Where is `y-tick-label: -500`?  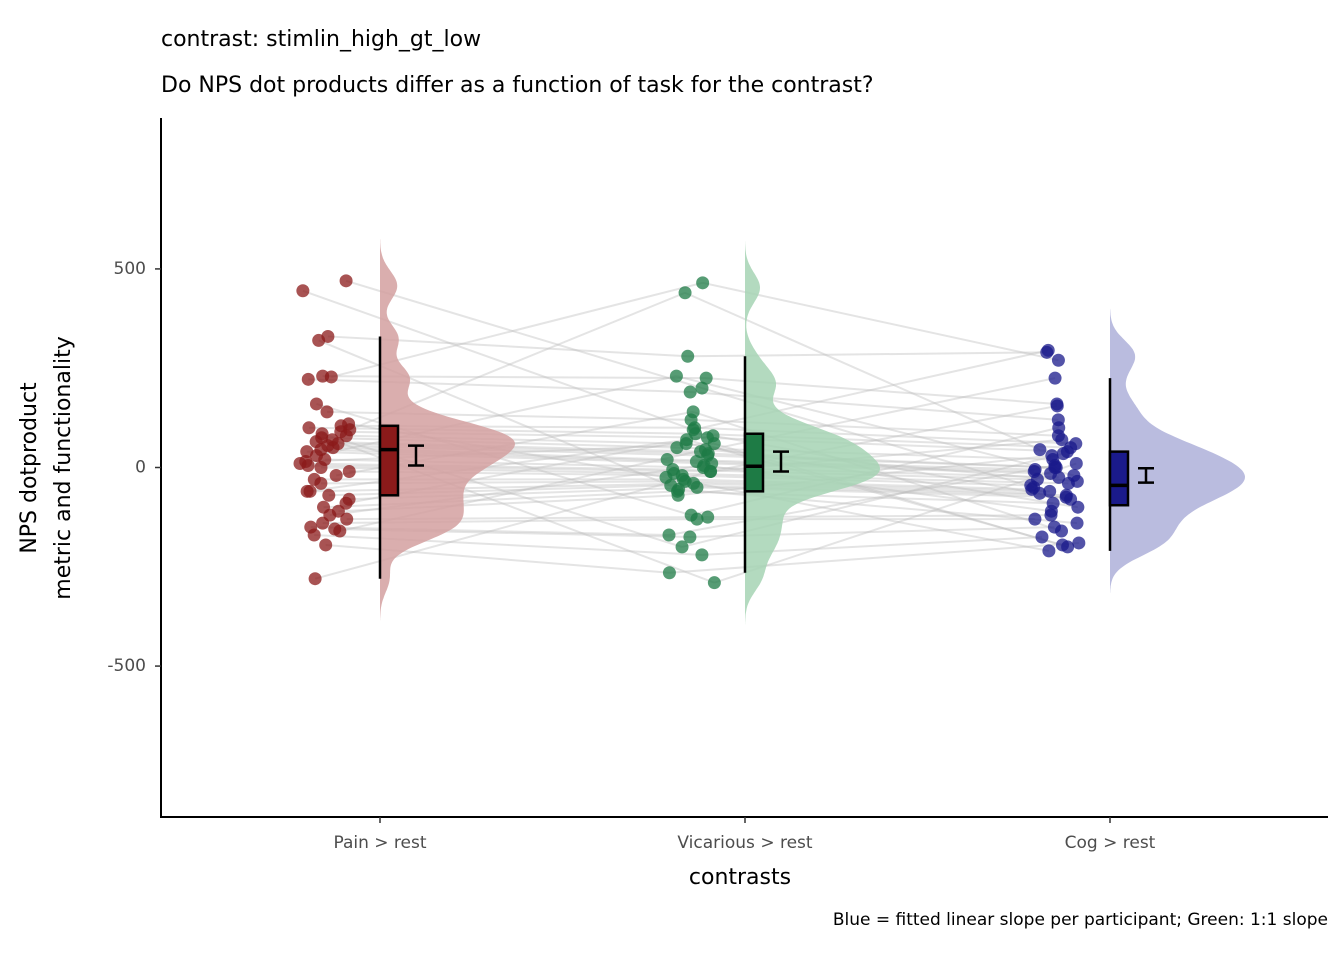 y-tick-label: -500 is located at coordinates (126, 666).